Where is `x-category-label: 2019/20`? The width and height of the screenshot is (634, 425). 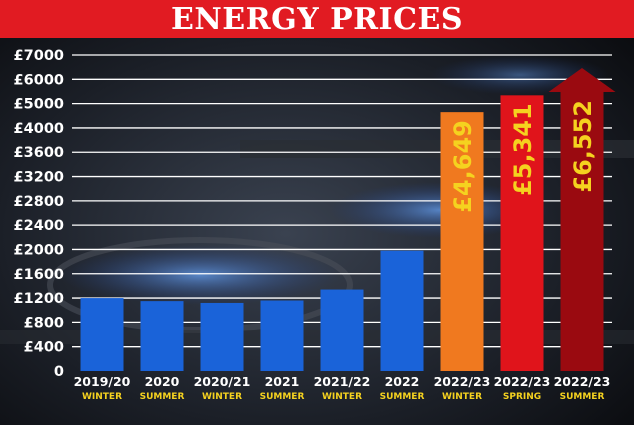 x-category-label: 2019/20 is located at coordinates (102, 381).